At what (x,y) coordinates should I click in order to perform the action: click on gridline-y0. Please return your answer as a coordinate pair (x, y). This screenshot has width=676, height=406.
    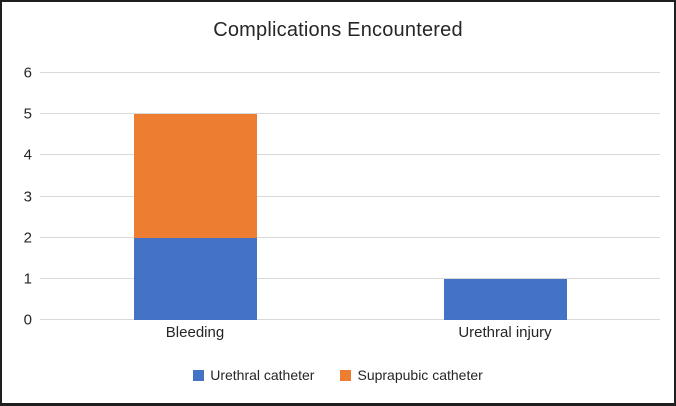
    Looking at the image, I should click on (350, 319).